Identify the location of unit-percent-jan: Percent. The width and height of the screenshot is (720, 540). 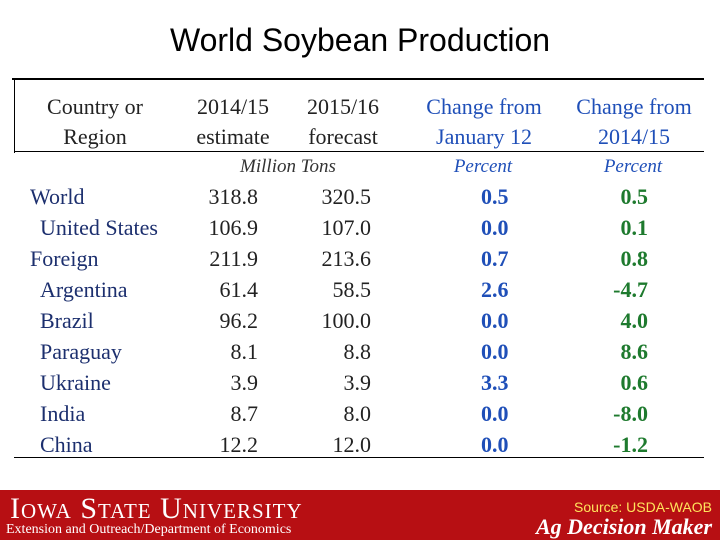
(483, 166).